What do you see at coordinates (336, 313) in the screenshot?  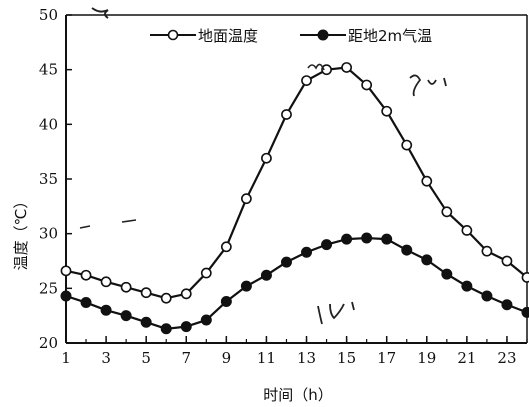 I see `scribble-middle` at bounding box center [336, 313].